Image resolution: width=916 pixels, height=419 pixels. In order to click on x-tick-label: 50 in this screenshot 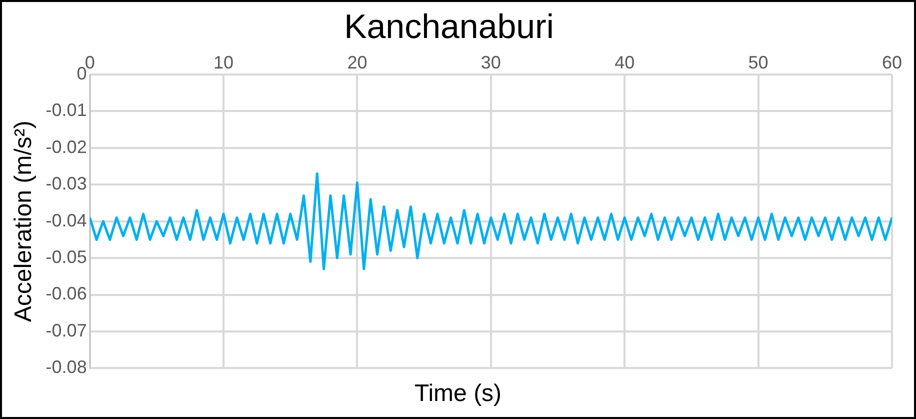, I will do `click(758, 62)`.